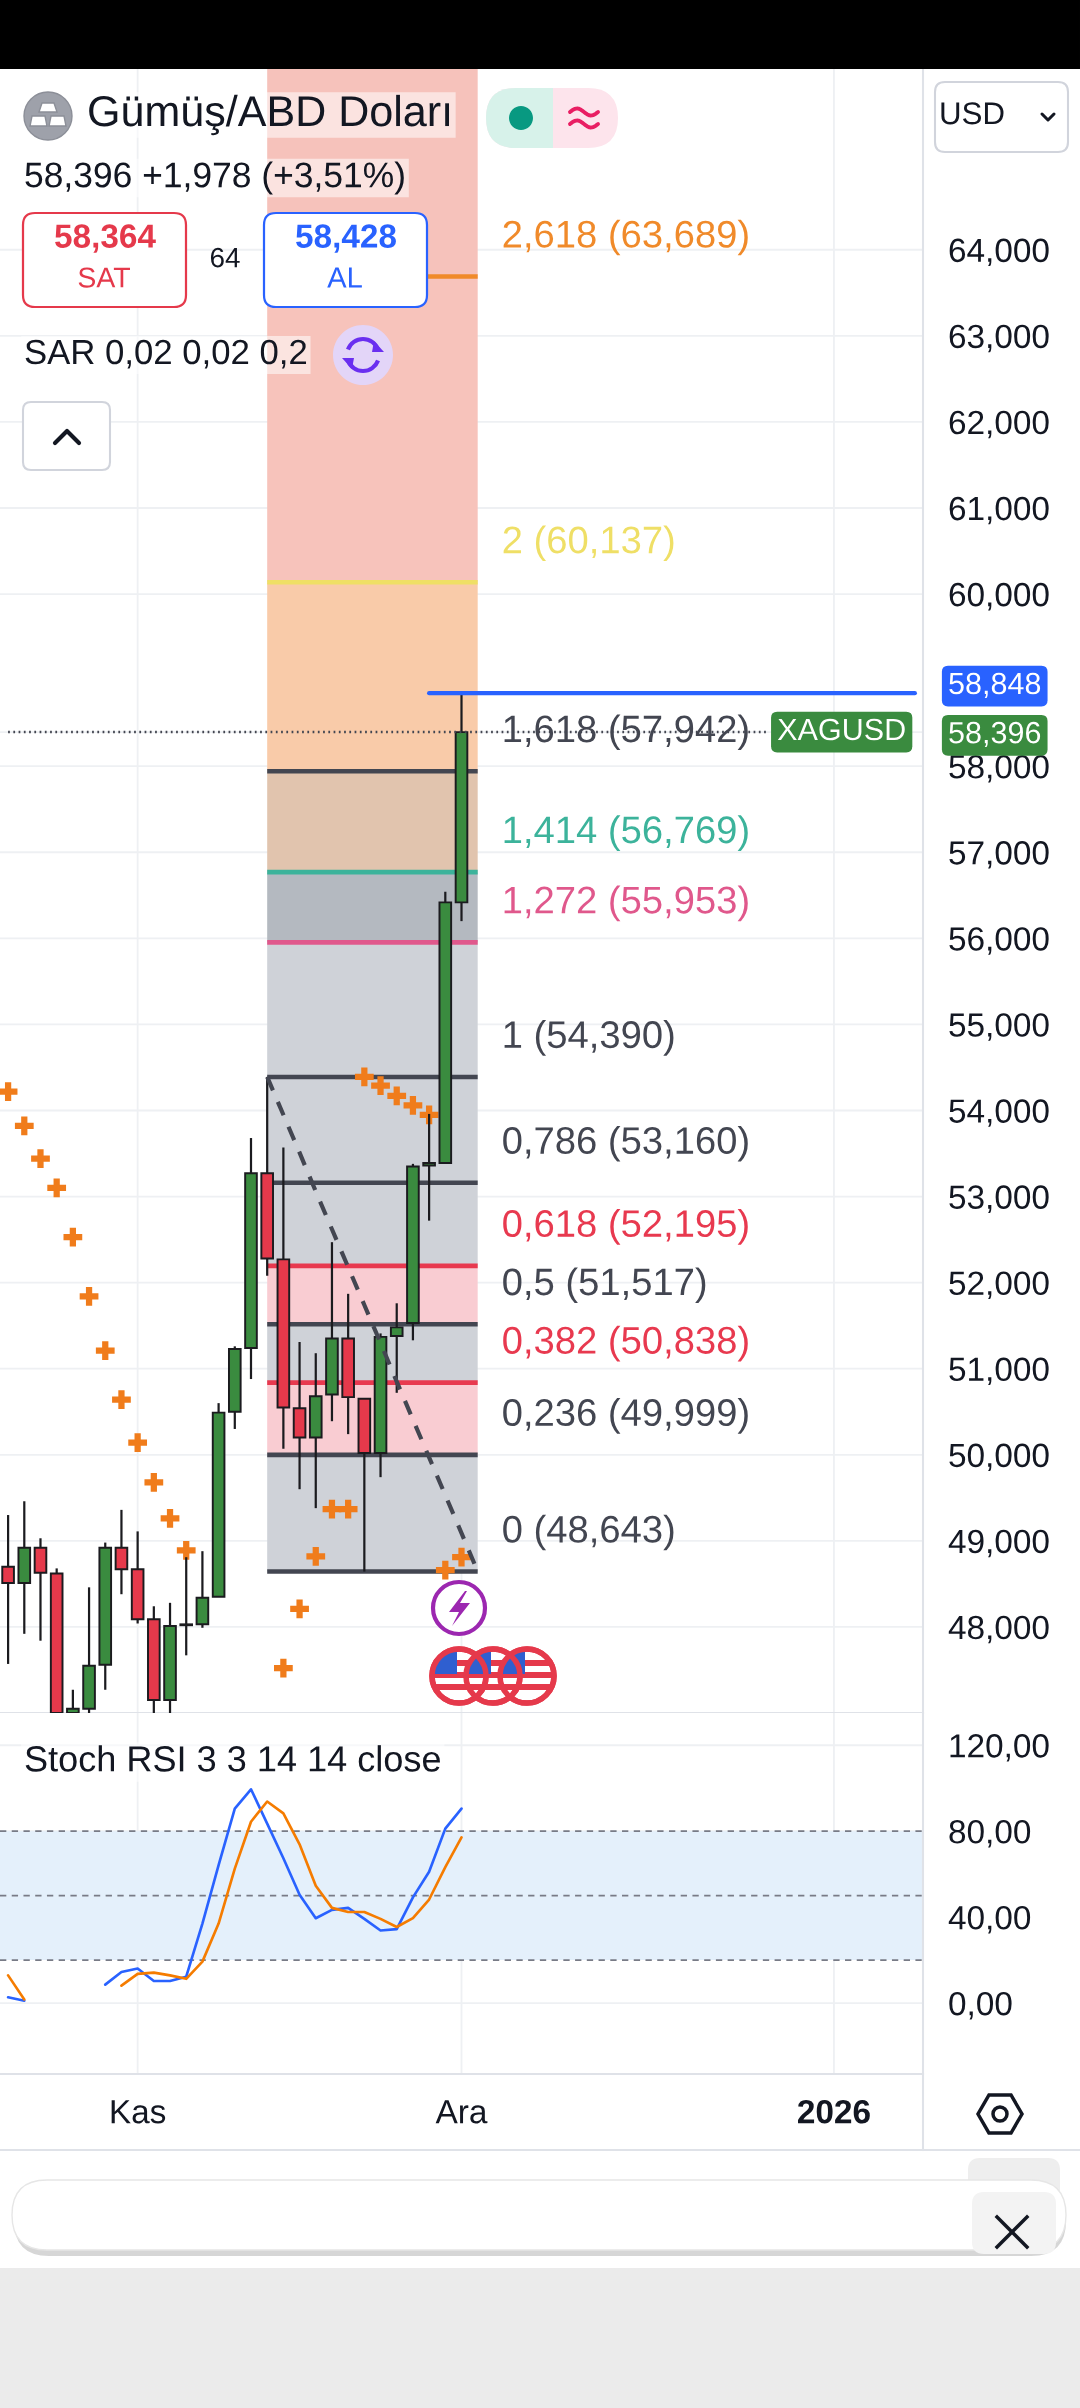  What do you see at coordinates (999, 941) in the screenshot?
I see `y-tick-label: 56,000` at bounding box center [999, 941].